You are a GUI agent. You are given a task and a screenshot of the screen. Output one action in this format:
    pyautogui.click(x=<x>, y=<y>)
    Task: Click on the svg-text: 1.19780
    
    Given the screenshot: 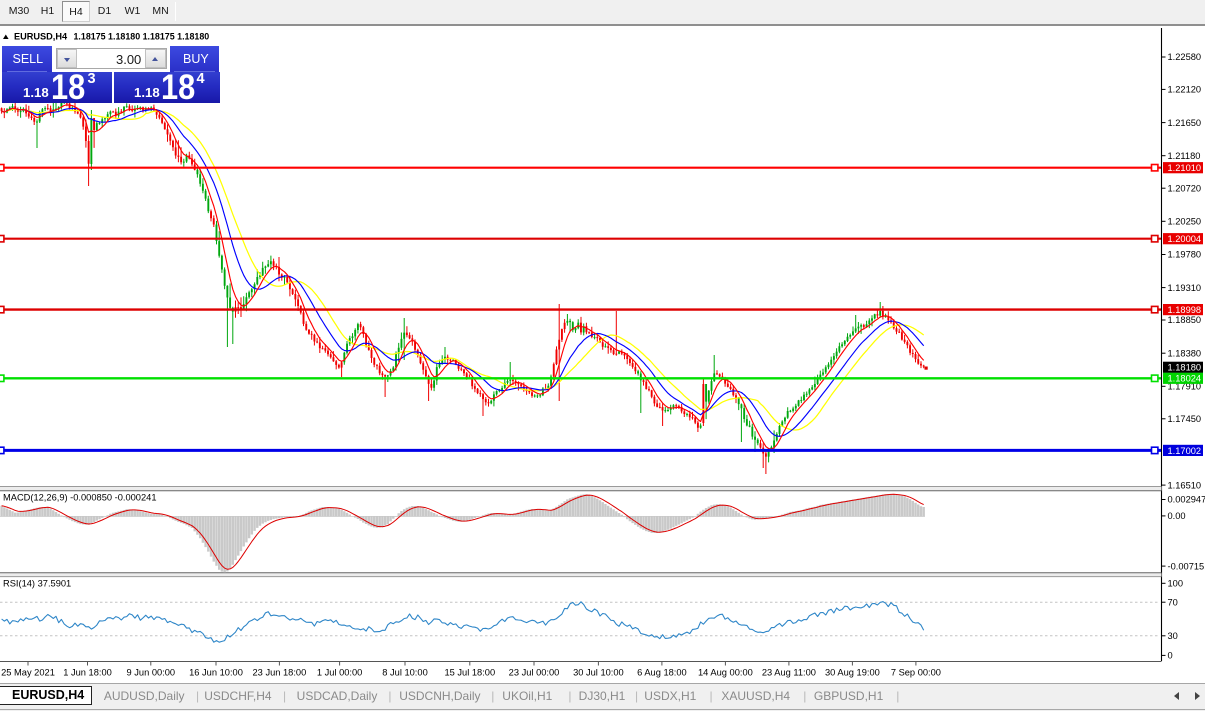 What is the action you would take?
    pyautogui.click(x=1185, y=255)
    